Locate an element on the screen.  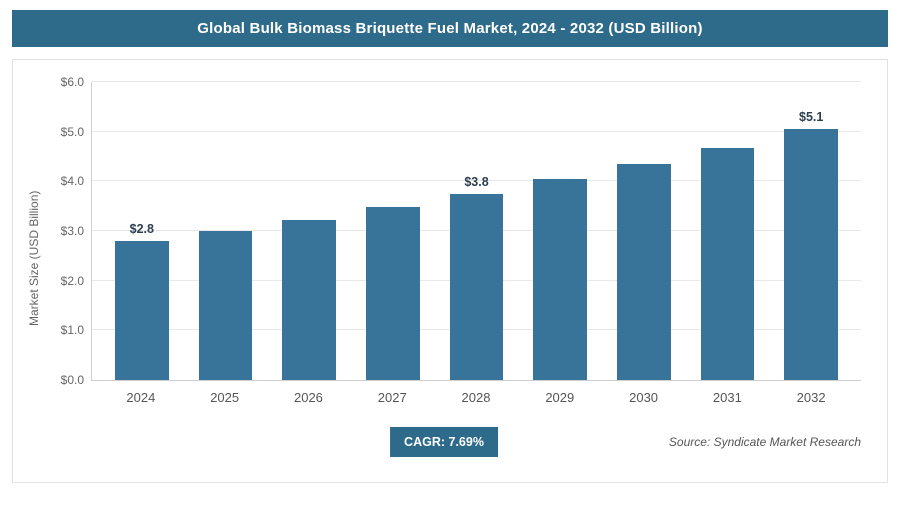
source-attribution: Source: Syndicate Market Research is located at coordinates (764, 442).